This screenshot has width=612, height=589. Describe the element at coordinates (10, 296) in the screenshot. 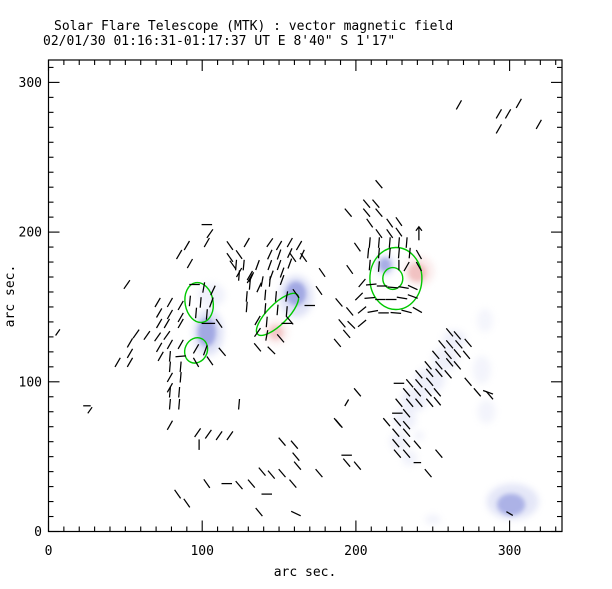

I see `y-axis-label: arc sec.` at that location.